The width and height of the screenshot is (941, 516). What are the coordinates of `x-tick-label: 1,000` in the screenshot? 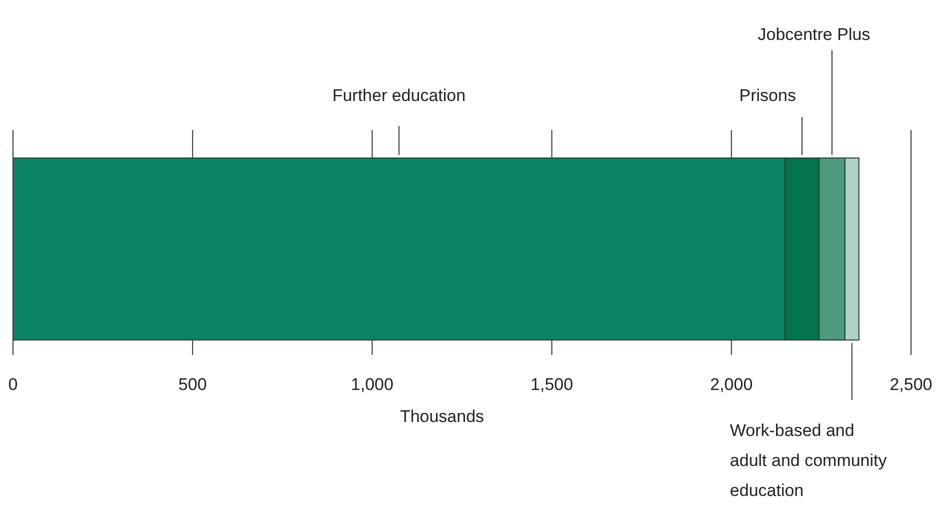 It's located at (372, 384).